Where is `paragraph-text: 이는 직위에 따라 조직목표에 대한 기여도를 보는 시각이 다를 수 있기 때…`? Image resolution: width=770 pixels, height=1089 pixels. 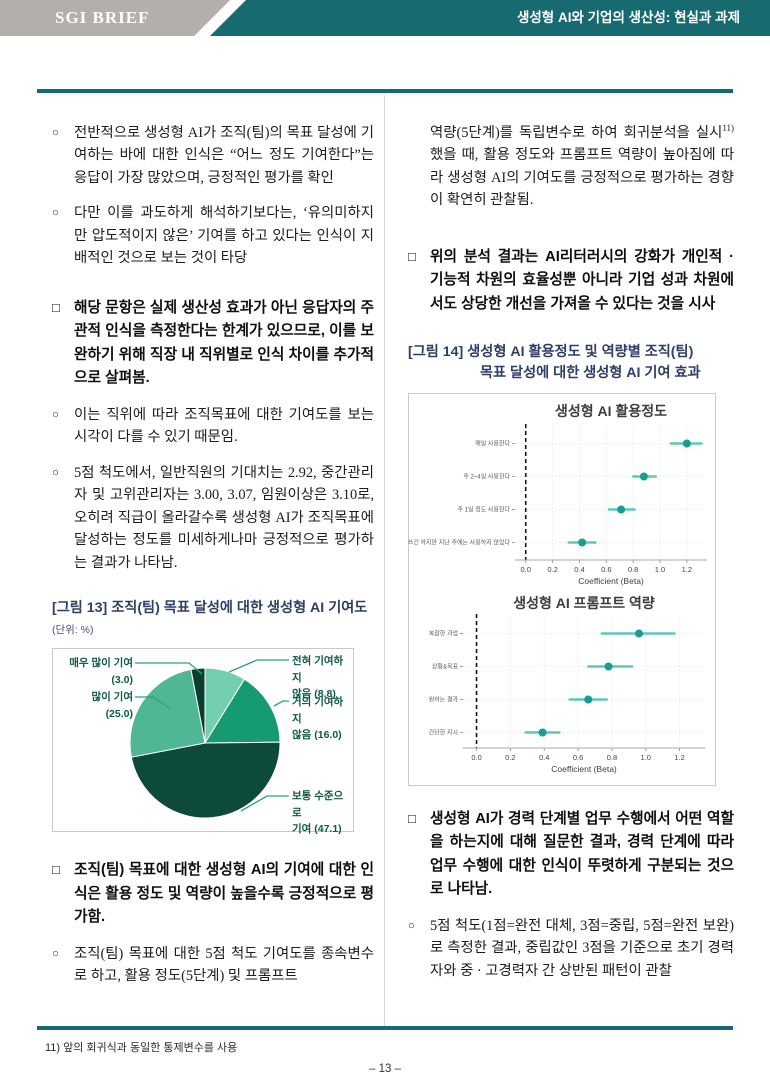 paragraph-text: 이는 직위에 따라 조직목표에 대한 기여도를 보는 시각이 다를 수 있기 때… is located at coordinates (224, 426).